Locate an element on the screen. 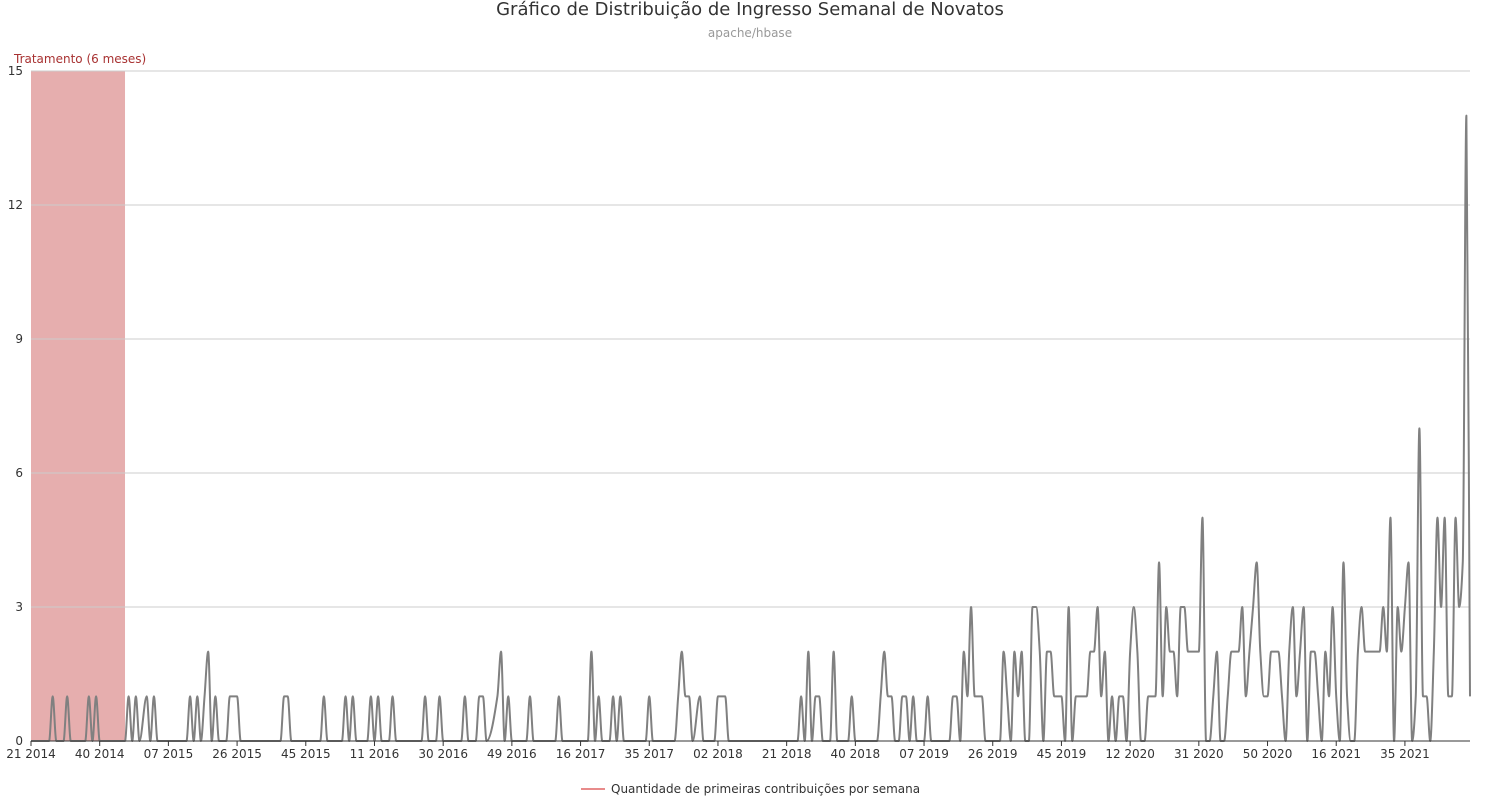 The height and width of the screenshot is (800, 1500). x-tick-label: 21 2018 is located at coordinates (787, 754).